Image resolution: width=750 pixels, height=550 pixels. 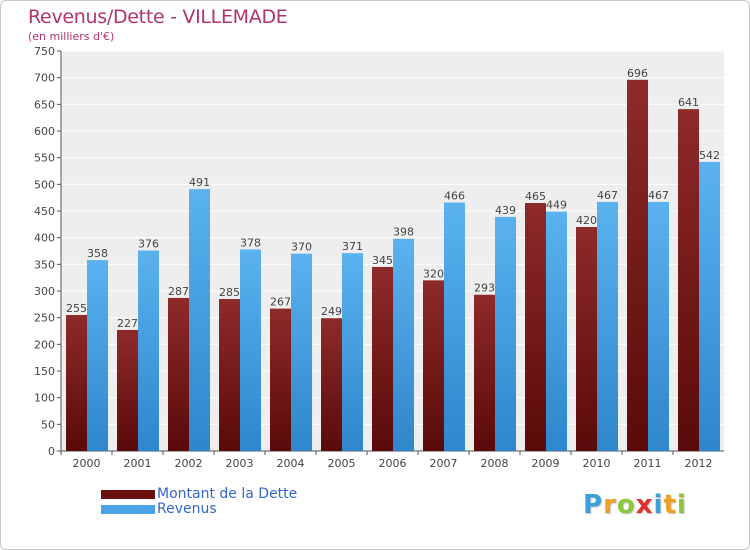 What do you see at coordinates (637, 265) in the screenshot?
I see `bar-debt-2011` at bounding box center [637, 265].